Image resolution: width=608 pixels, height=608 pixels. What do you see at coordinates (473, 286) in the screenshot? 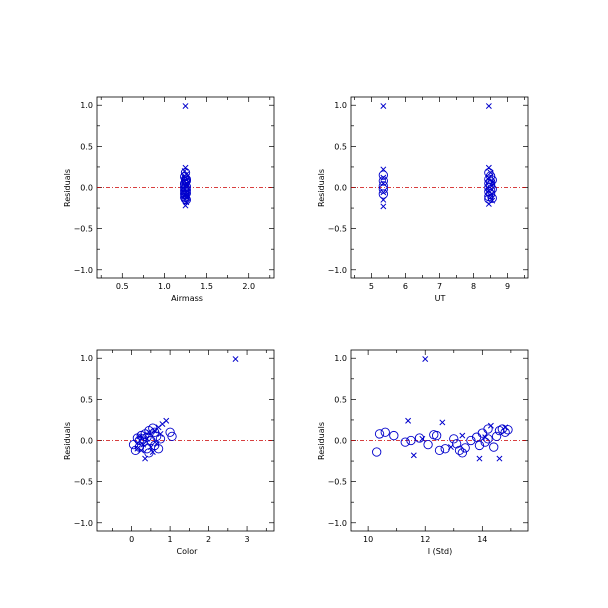
I see `x-tick-label: 8` at bounding box center [473, 286].